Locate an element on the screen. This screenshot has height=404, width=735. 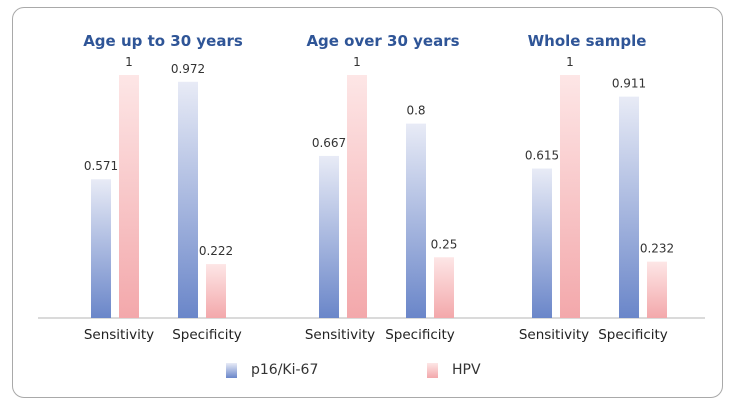
data-label: 0.232 is located at coordinates (657, 249).